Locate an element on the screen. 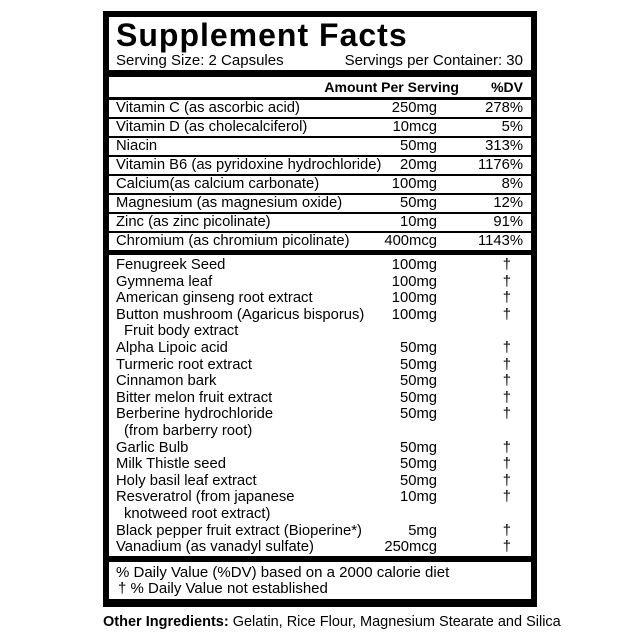 The image size is (640, 640). nutrient-name: Milk Thistle seed is located at coordinates (171, 464).